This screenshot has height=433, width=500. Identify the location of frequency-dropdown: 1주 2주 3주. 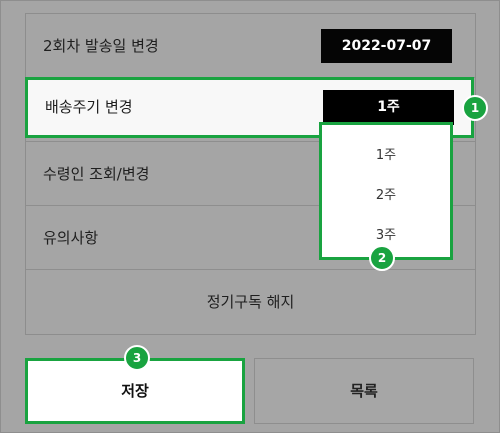
(386, 191).